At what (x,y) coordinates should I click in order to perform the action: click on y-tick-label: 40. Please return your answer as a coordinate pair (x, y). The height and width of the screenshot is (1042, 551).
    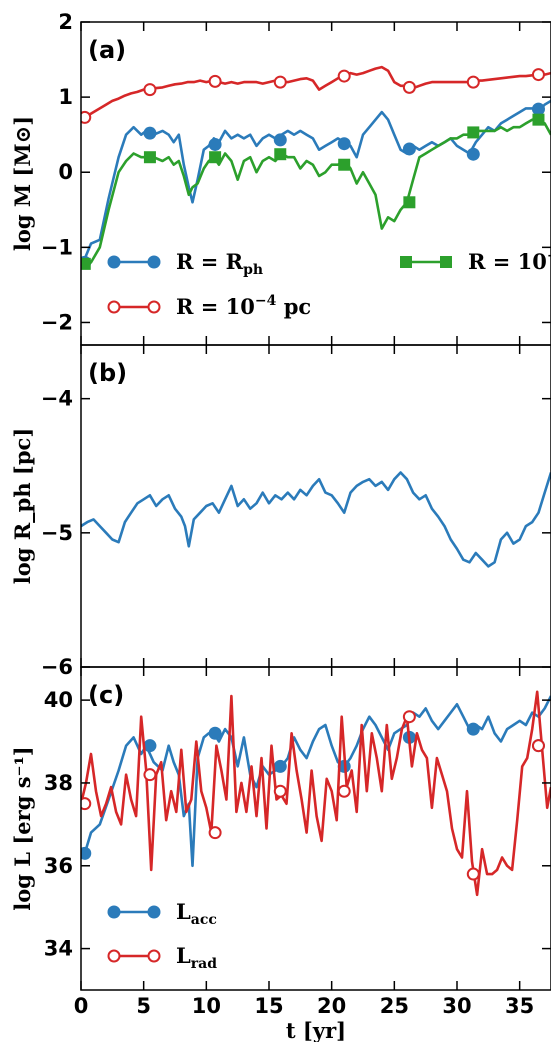
    Looking at the image, I should click on (58, 700).